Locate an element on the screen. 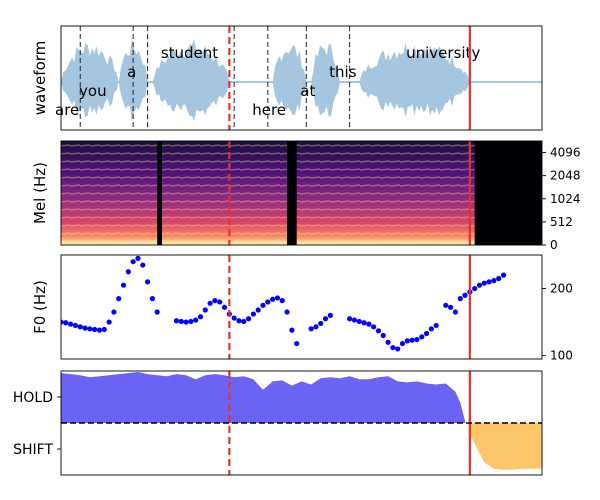  word-label-3: student is located at coordinates (189, 53).